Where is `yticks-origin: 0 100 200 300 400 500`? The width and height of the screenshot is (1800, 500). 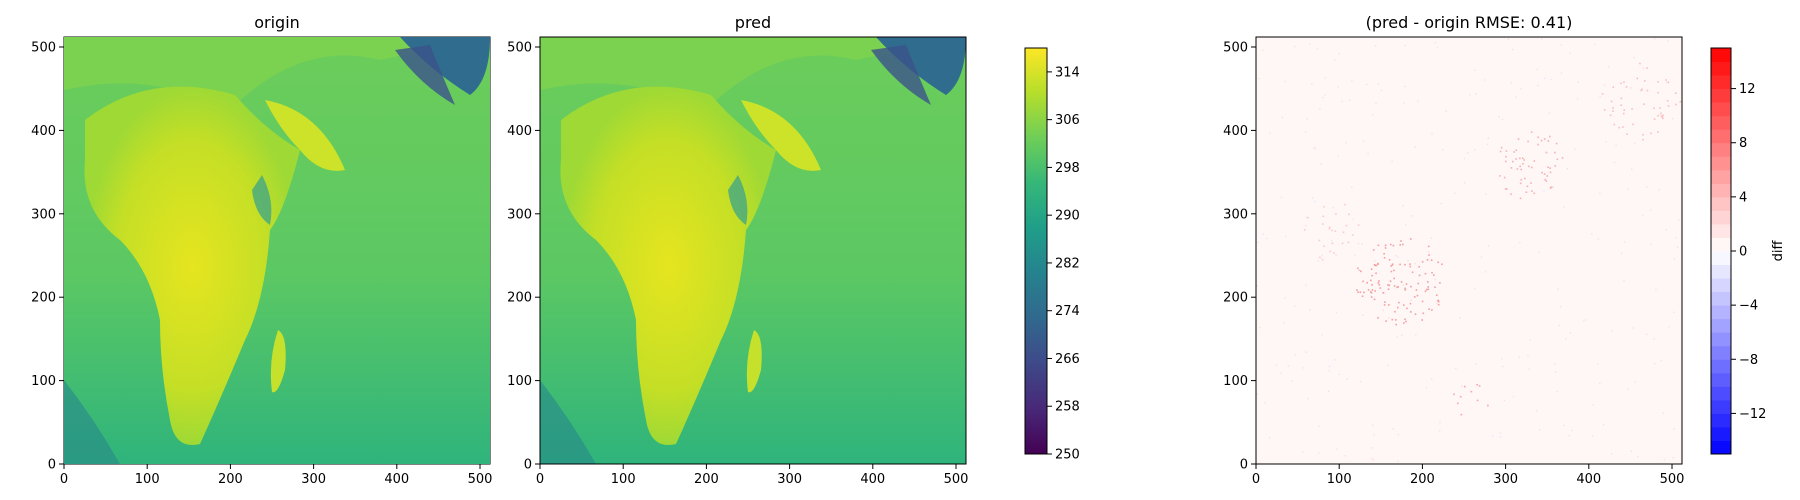 yticks-origin: 0 100 200 300 400 500 is located at coordinates (47, 257).